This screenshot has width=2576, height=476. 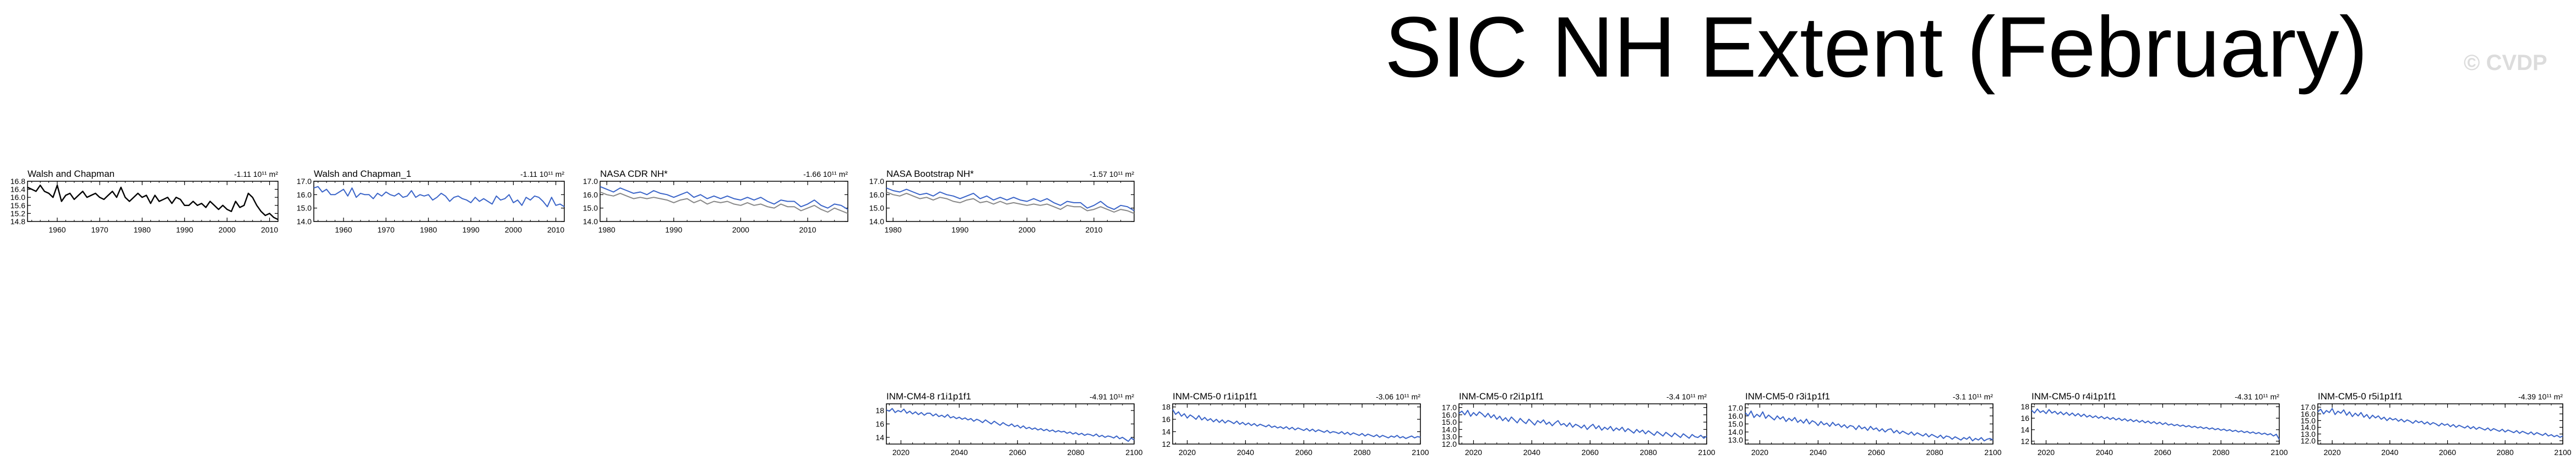 I want to click on y-tick-label: 15.2, so click(x=17, y=213).